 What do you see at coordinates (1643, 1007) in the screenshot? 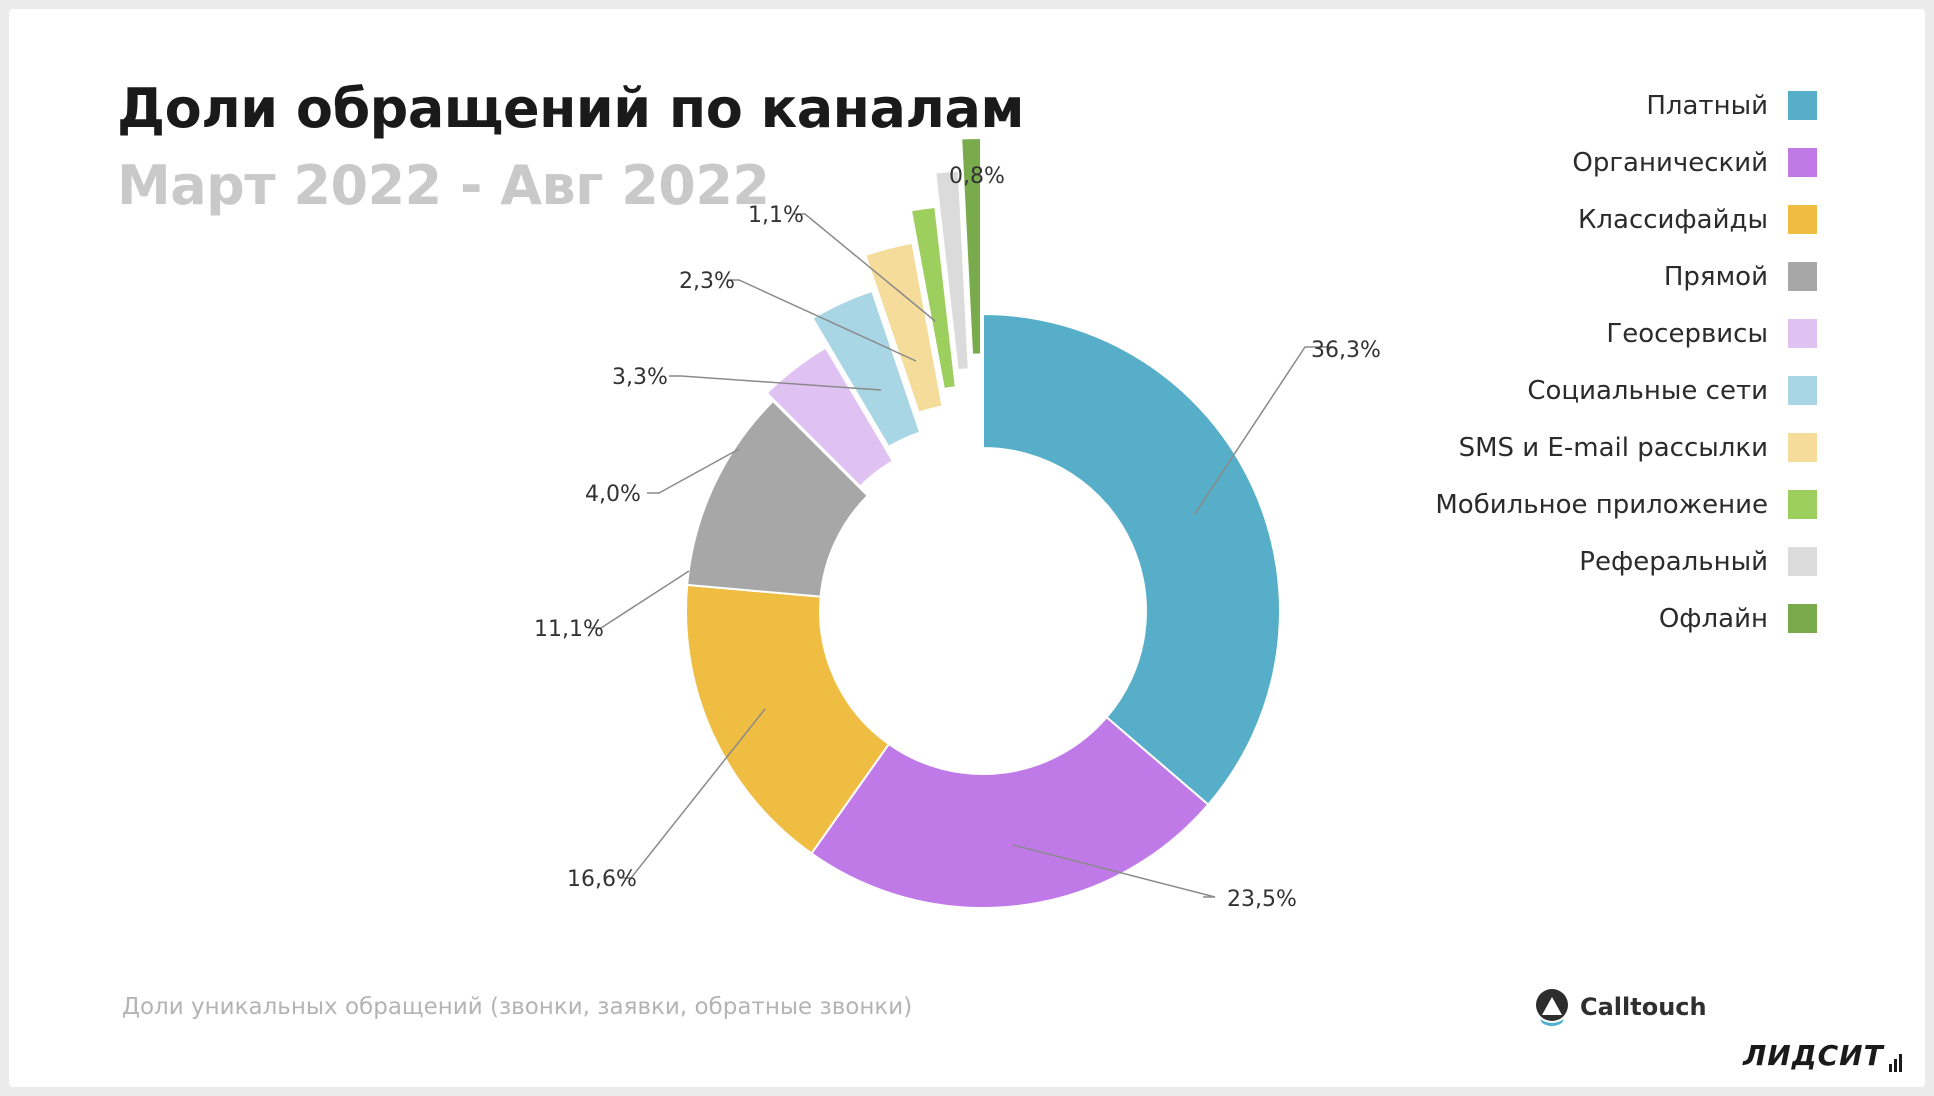
I see `calltouch-name: Calltouch` at bounding box center [1643, 1007].